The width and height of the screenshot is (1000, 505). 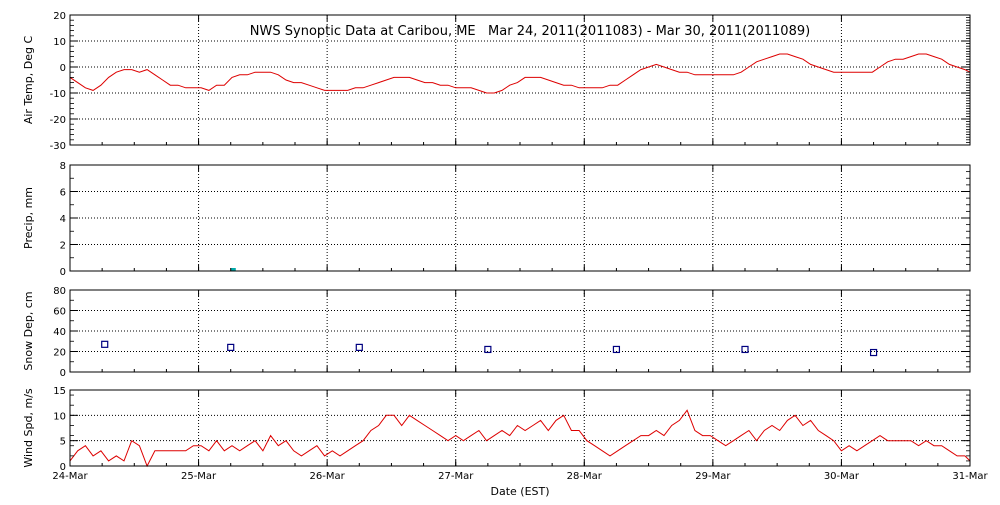 What do you see at coordinates (63, 246) in the screenshot?
I see `y-tick-label: 2` at bounding box center [63, 246].